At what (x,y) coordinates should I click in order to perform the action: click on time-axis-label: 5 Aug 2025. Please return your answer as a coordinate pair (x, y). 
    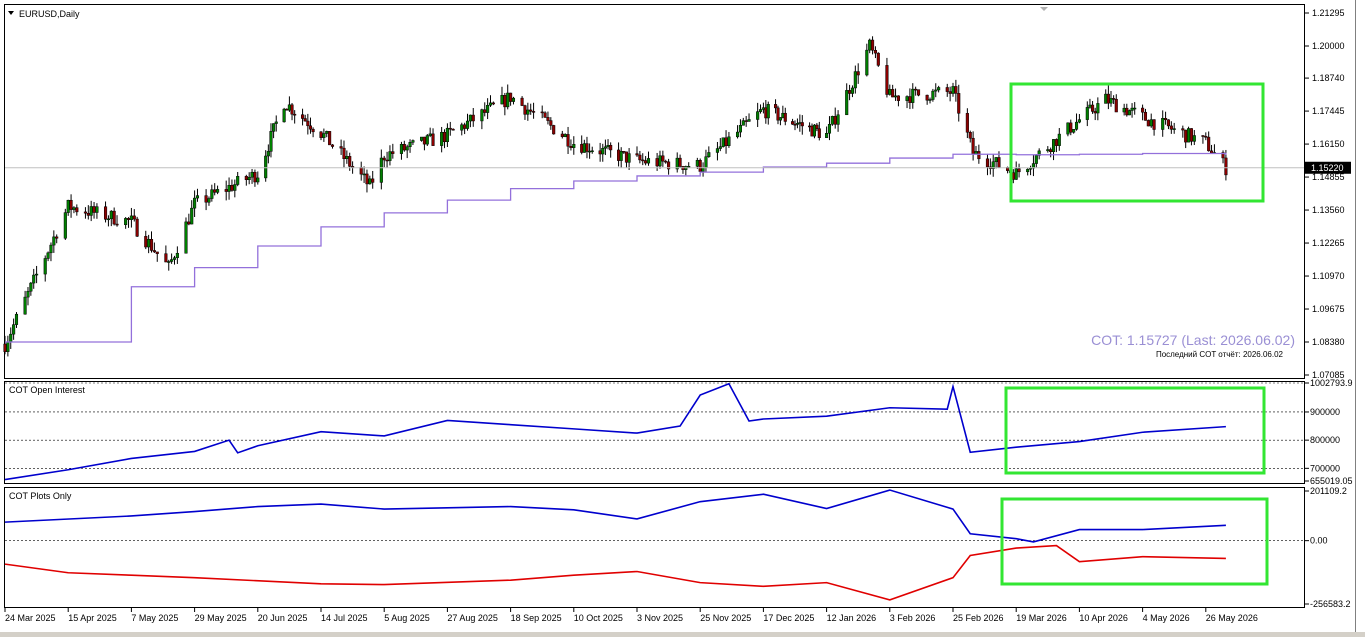
    Looking at the image, I should click on (407, 618).